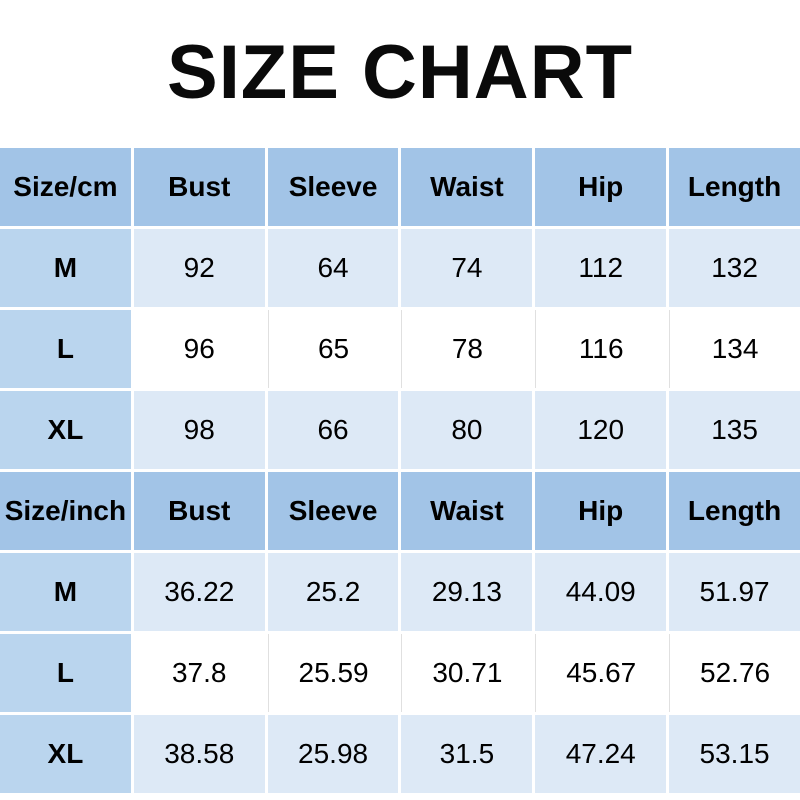 This screenshot has width=800, height=800. Describe the element at coordinates (333, 349) in the screenshot. I see `cell-sleeve: 65` at that location.